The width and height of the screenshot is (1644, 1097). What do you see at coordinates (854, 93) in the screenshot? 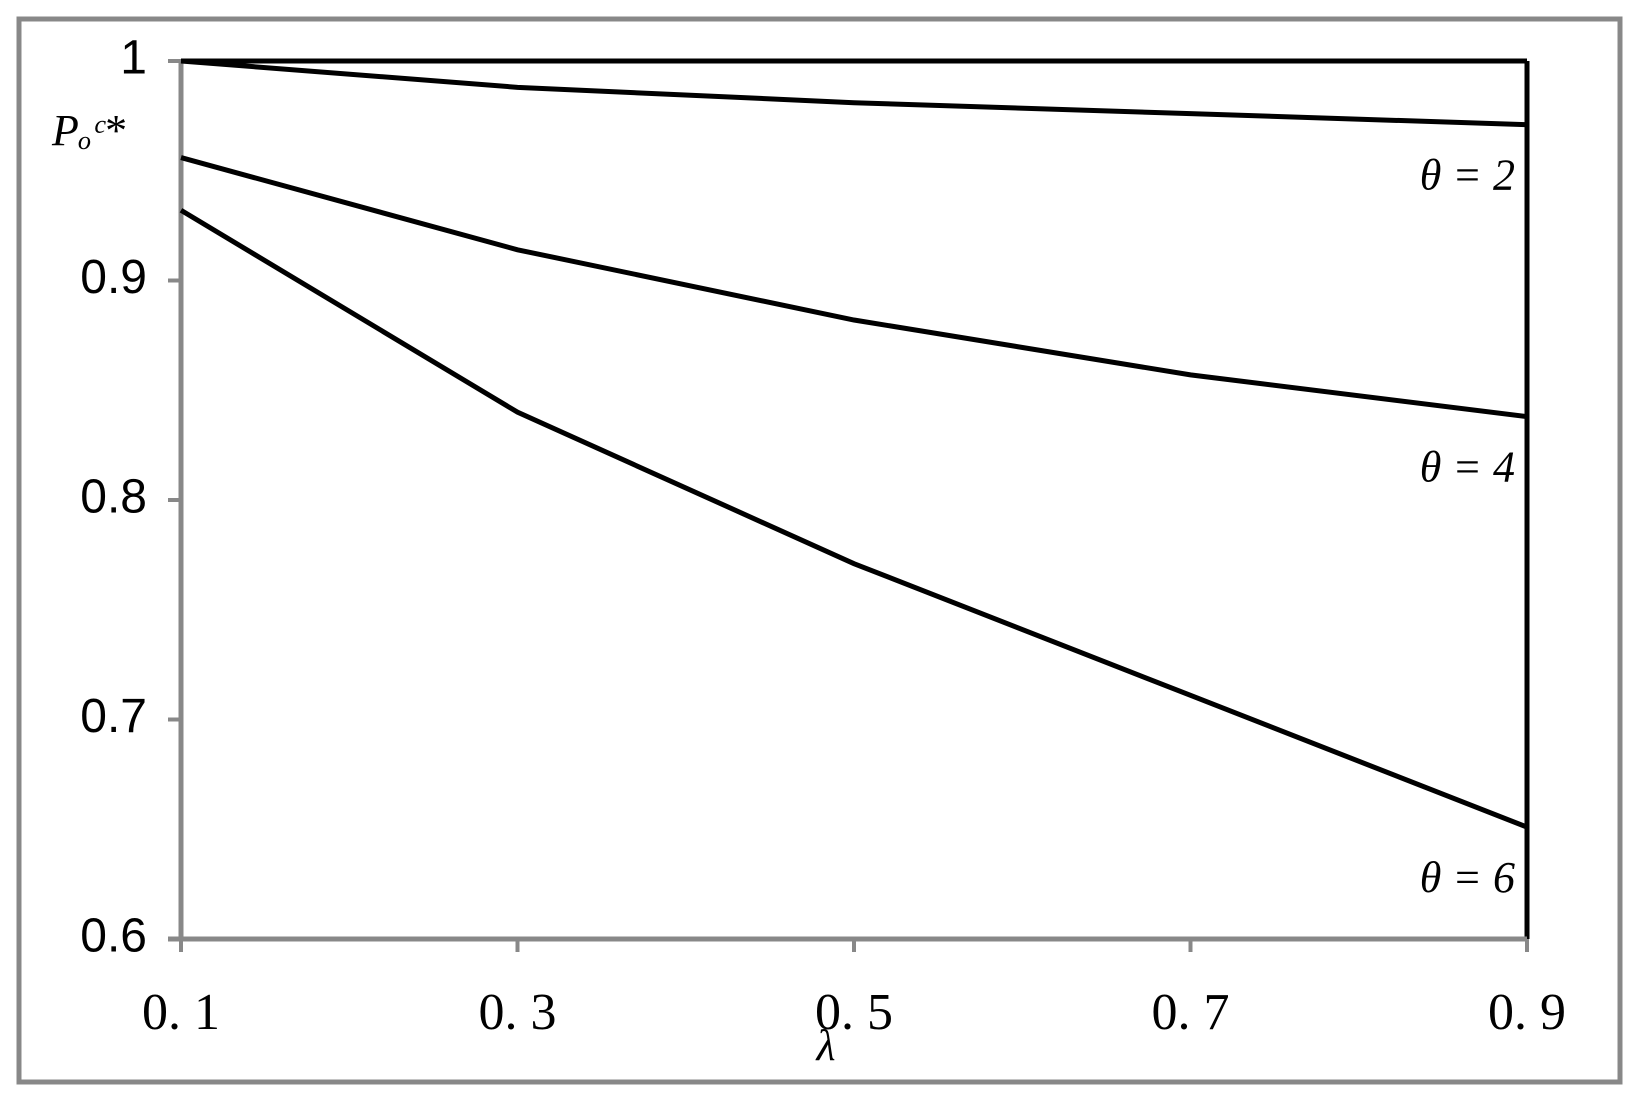
I see `series-line` at bounding box center [854, 93].